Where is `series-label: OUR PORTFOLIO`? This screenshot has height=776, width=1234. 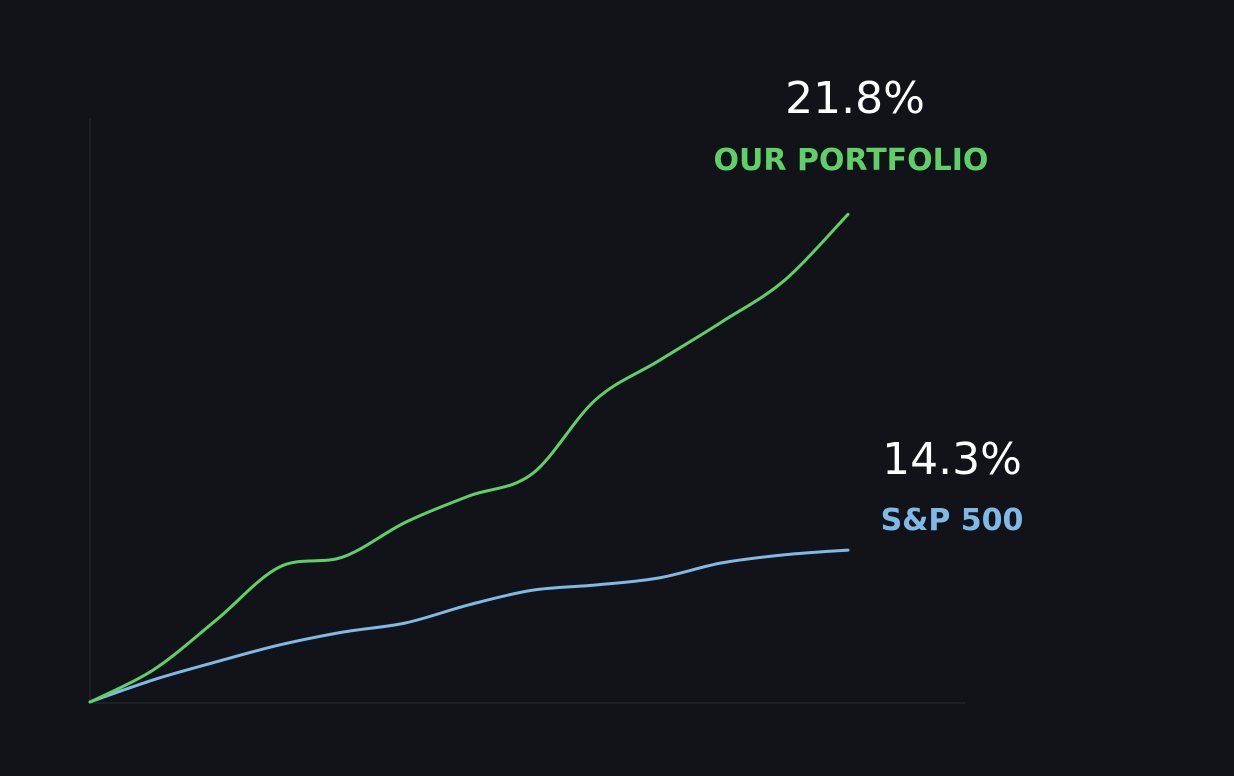
series-label: OUR PORTFOLIO is located at coordinates (851, 160).